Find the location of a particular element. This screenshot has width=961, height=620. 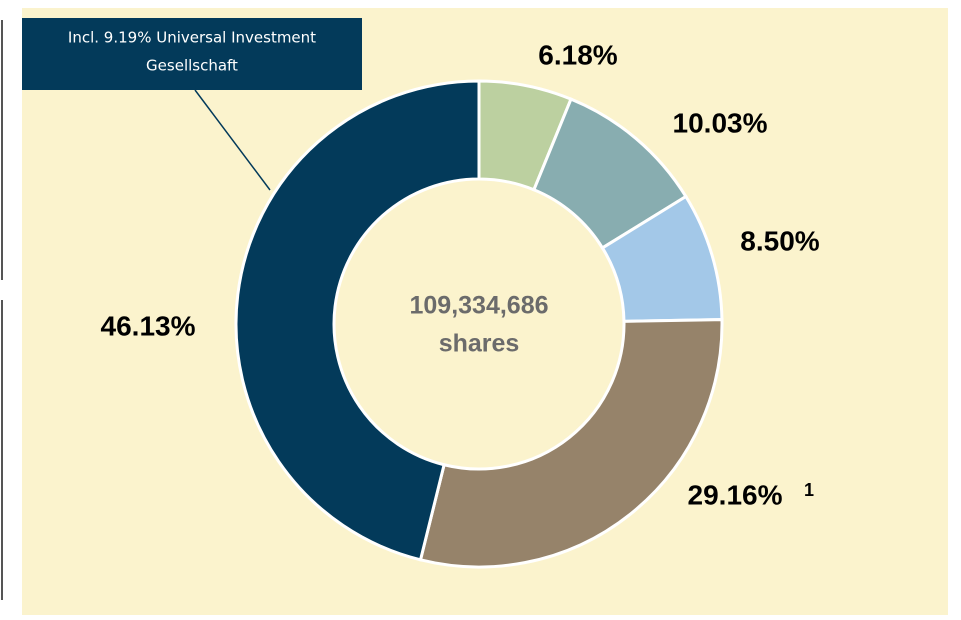

center-text: 109,334,686 is located at coordinates (478, 306).